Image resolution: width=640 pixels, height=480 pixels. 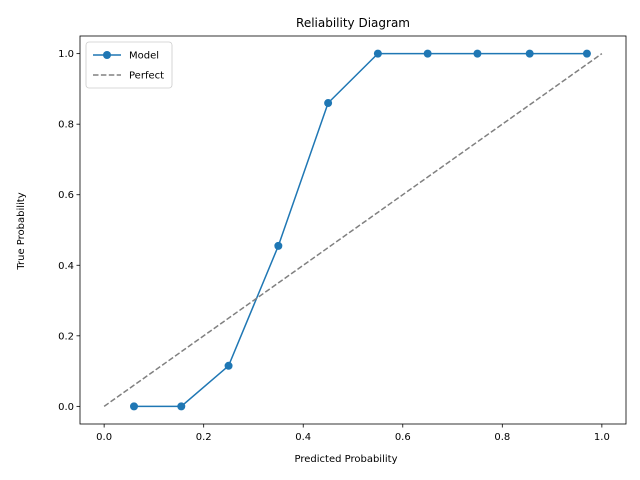 I want to click on x-tick-label: 0.0, so click(x=104, y=437).